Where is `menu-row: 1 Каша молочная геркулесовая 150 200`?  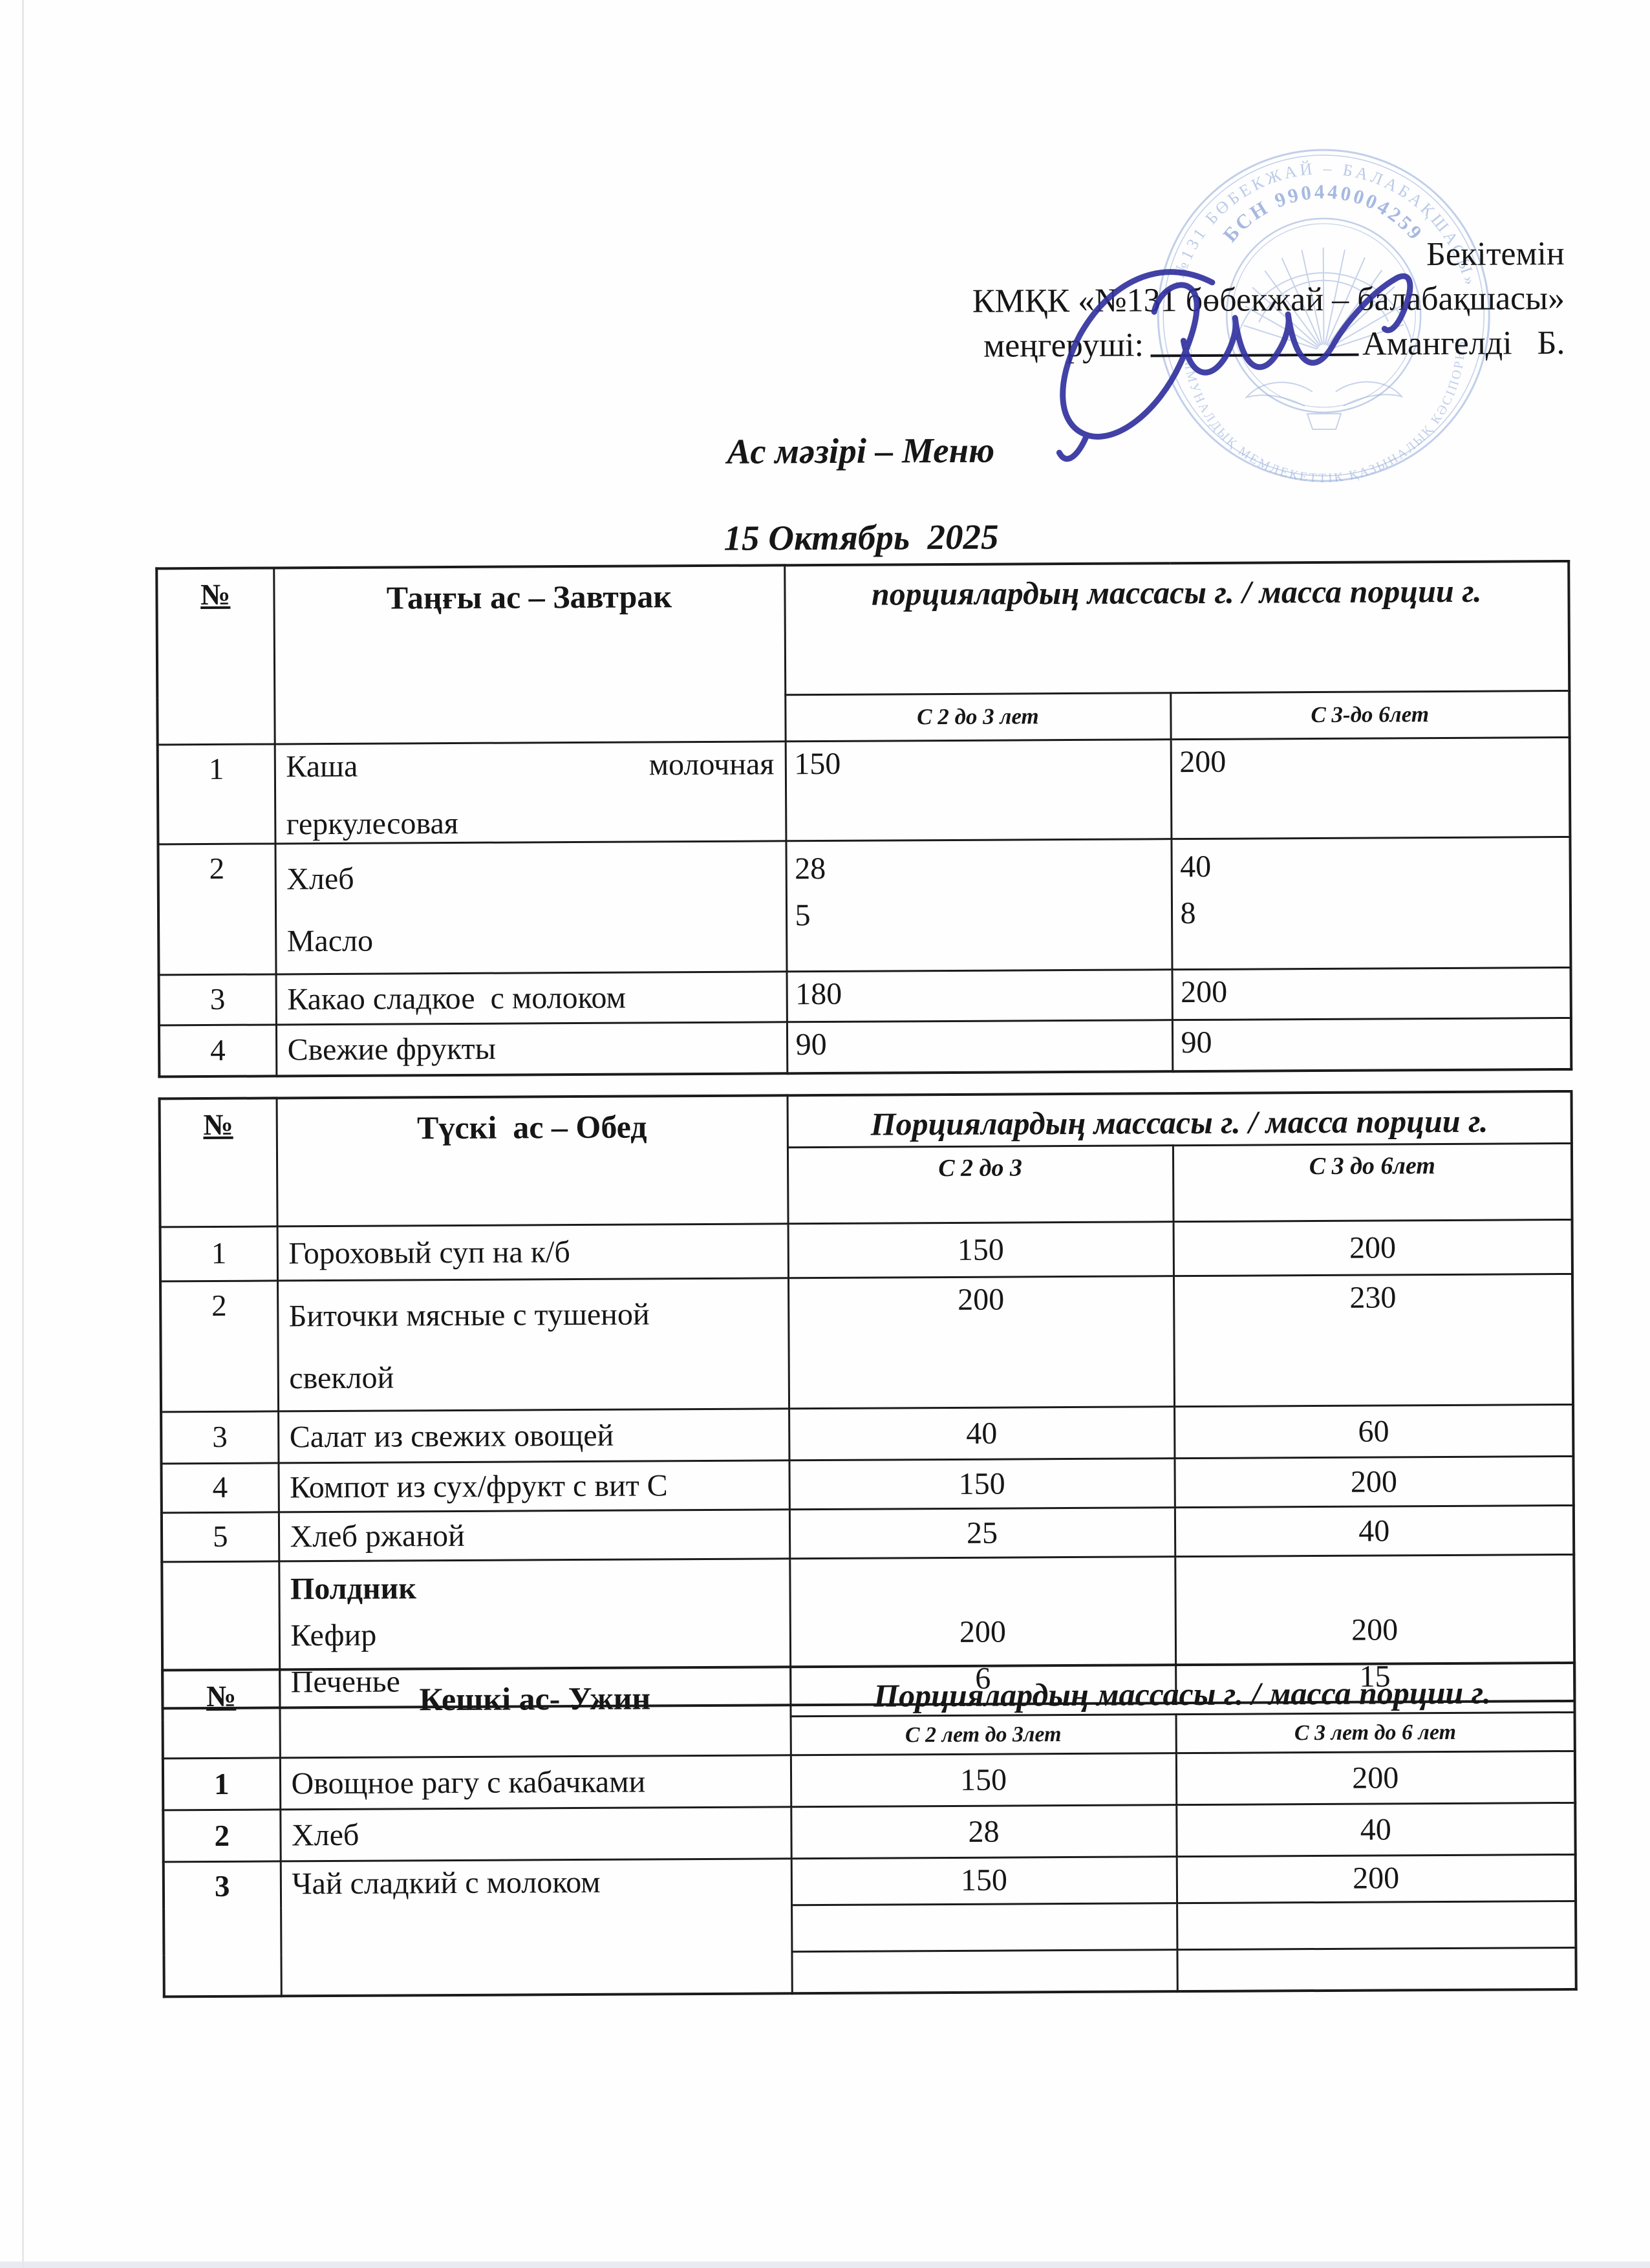 menu-row: 1 Каша молочная геркулесовая 150 200 is located at coordinates (863, 790).